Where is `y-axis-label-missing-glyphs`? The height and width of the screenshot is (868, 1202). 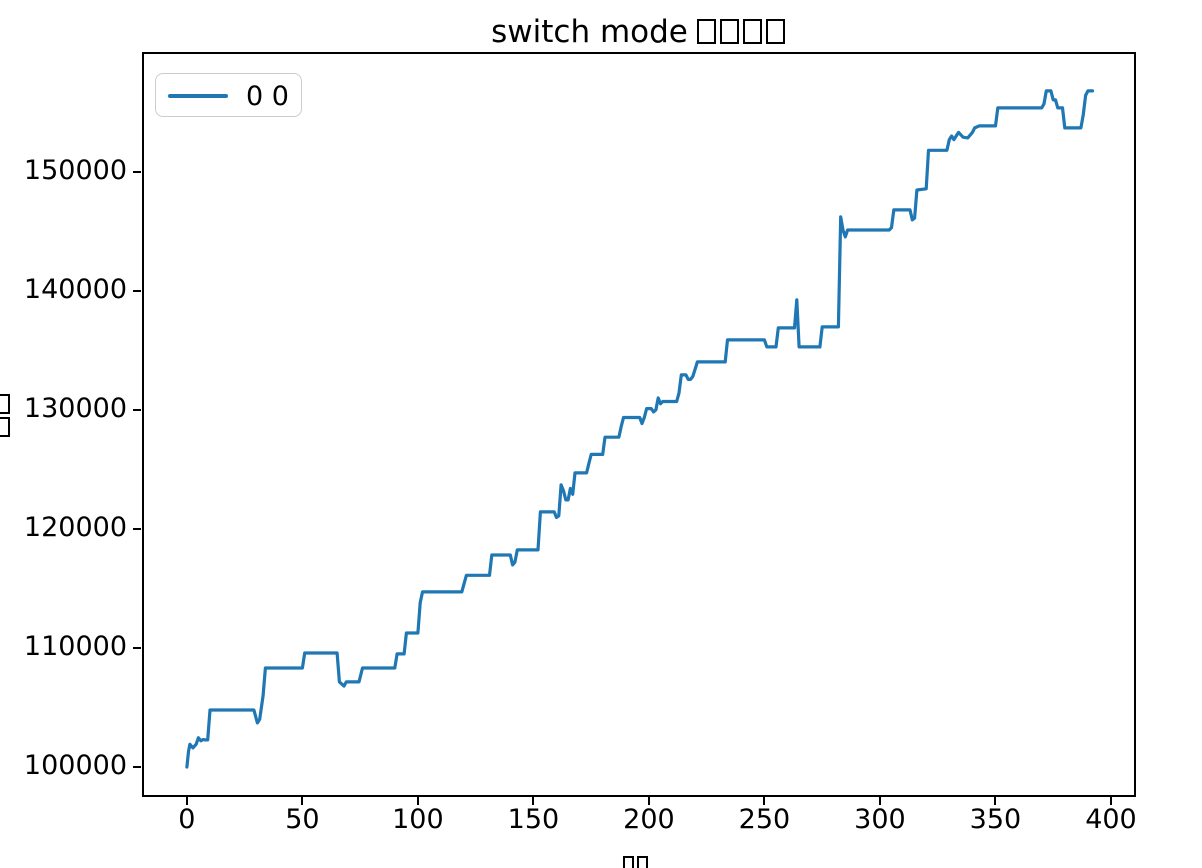
y-axis-label-missing-glyphs is located at coordinates (5, 415).